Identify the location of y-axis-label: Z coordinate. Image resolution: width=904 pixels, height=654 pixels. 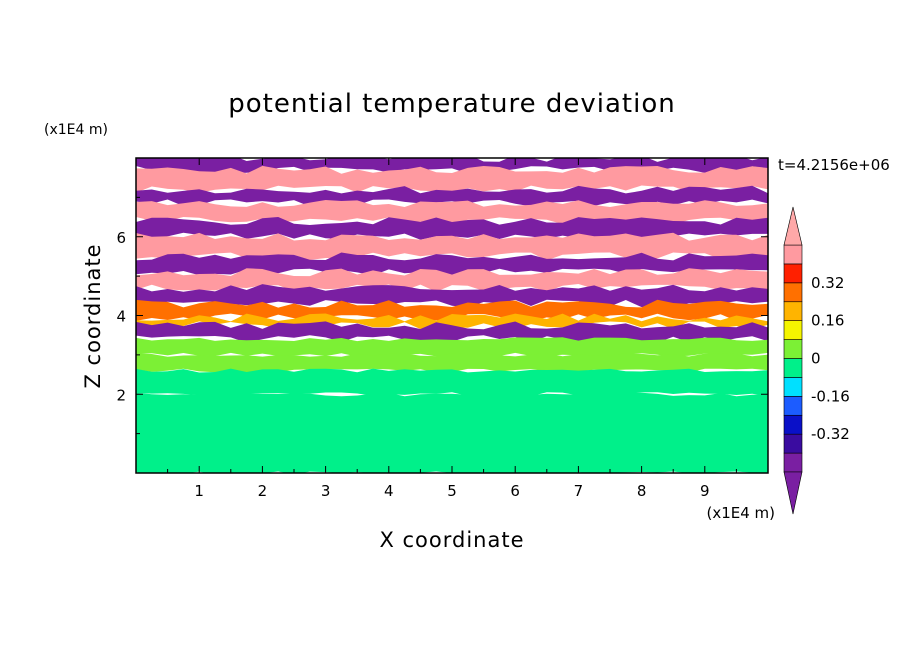
(93, 315).